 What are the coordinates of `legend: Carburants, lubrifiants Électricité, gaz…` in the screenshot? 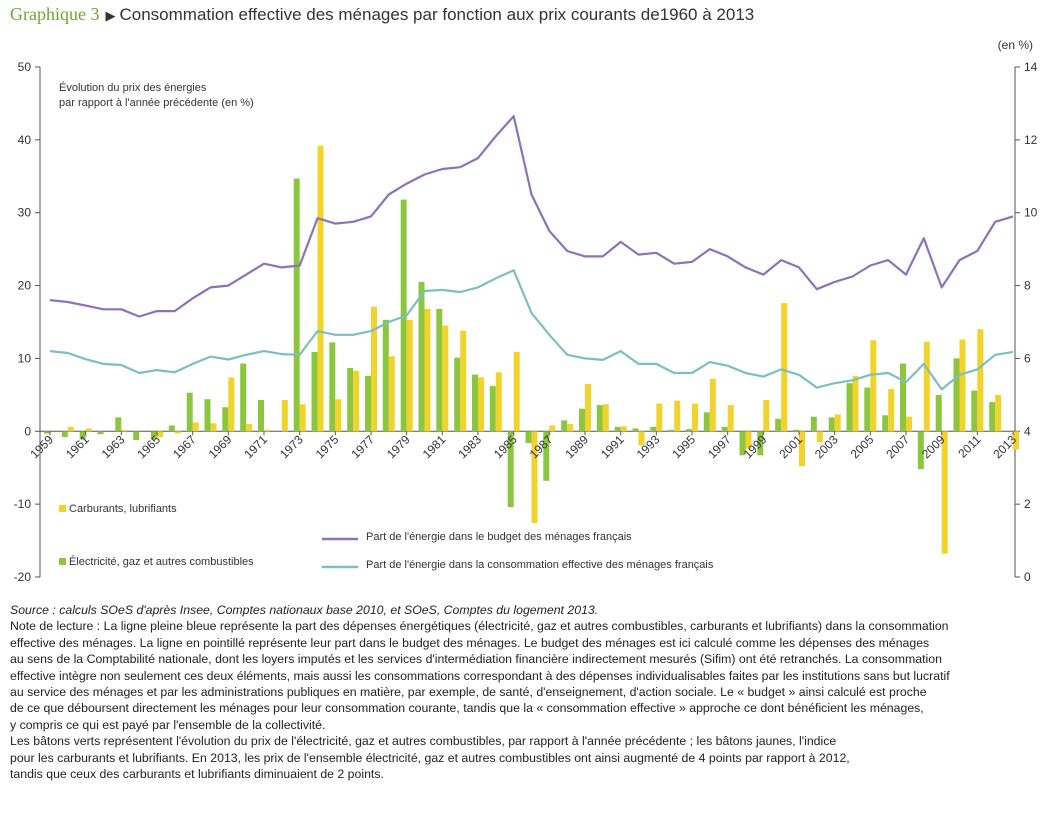 It's located at (386, 537).